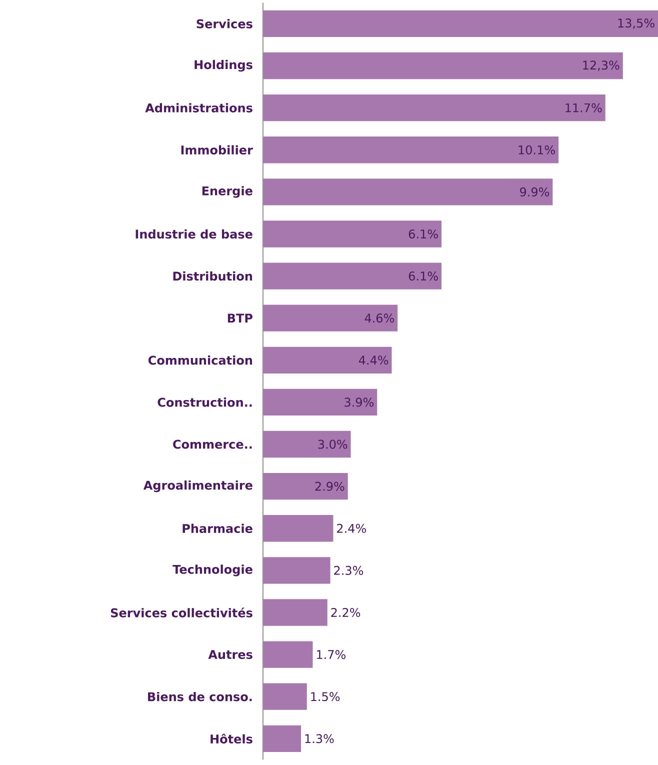 This screenshot has width=658, height=765. Describe the element at coordinates (333, 444) in the screenshot. I see `data-label: 3.0%` at that location.